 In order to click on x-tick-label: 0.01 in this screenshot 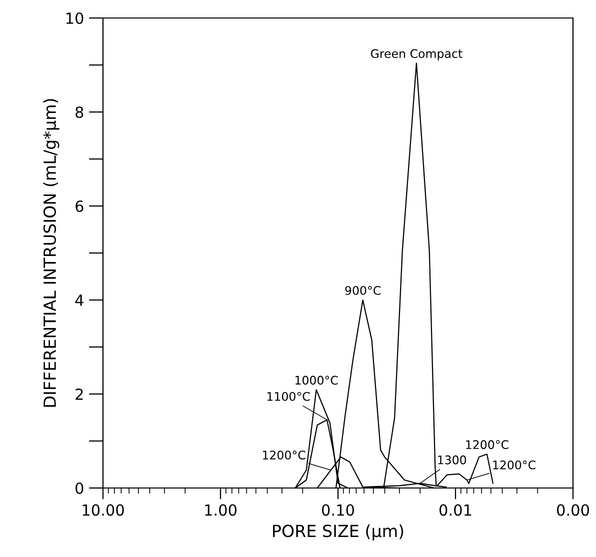, I will do `click(456, 510)`.